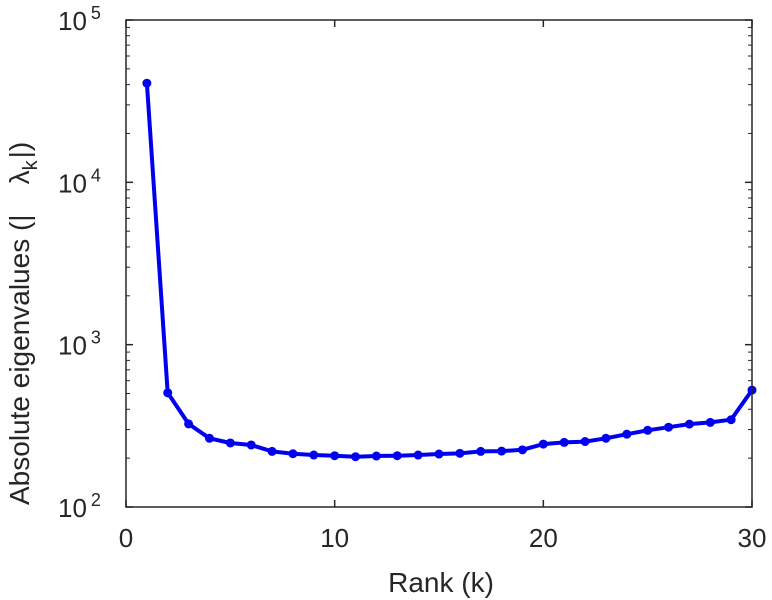 The width and height of the screenshot is (772, 600). Describe the element at coordinates (543, 538) in the screenshot. I see `x-tick-label: 20` at that location.